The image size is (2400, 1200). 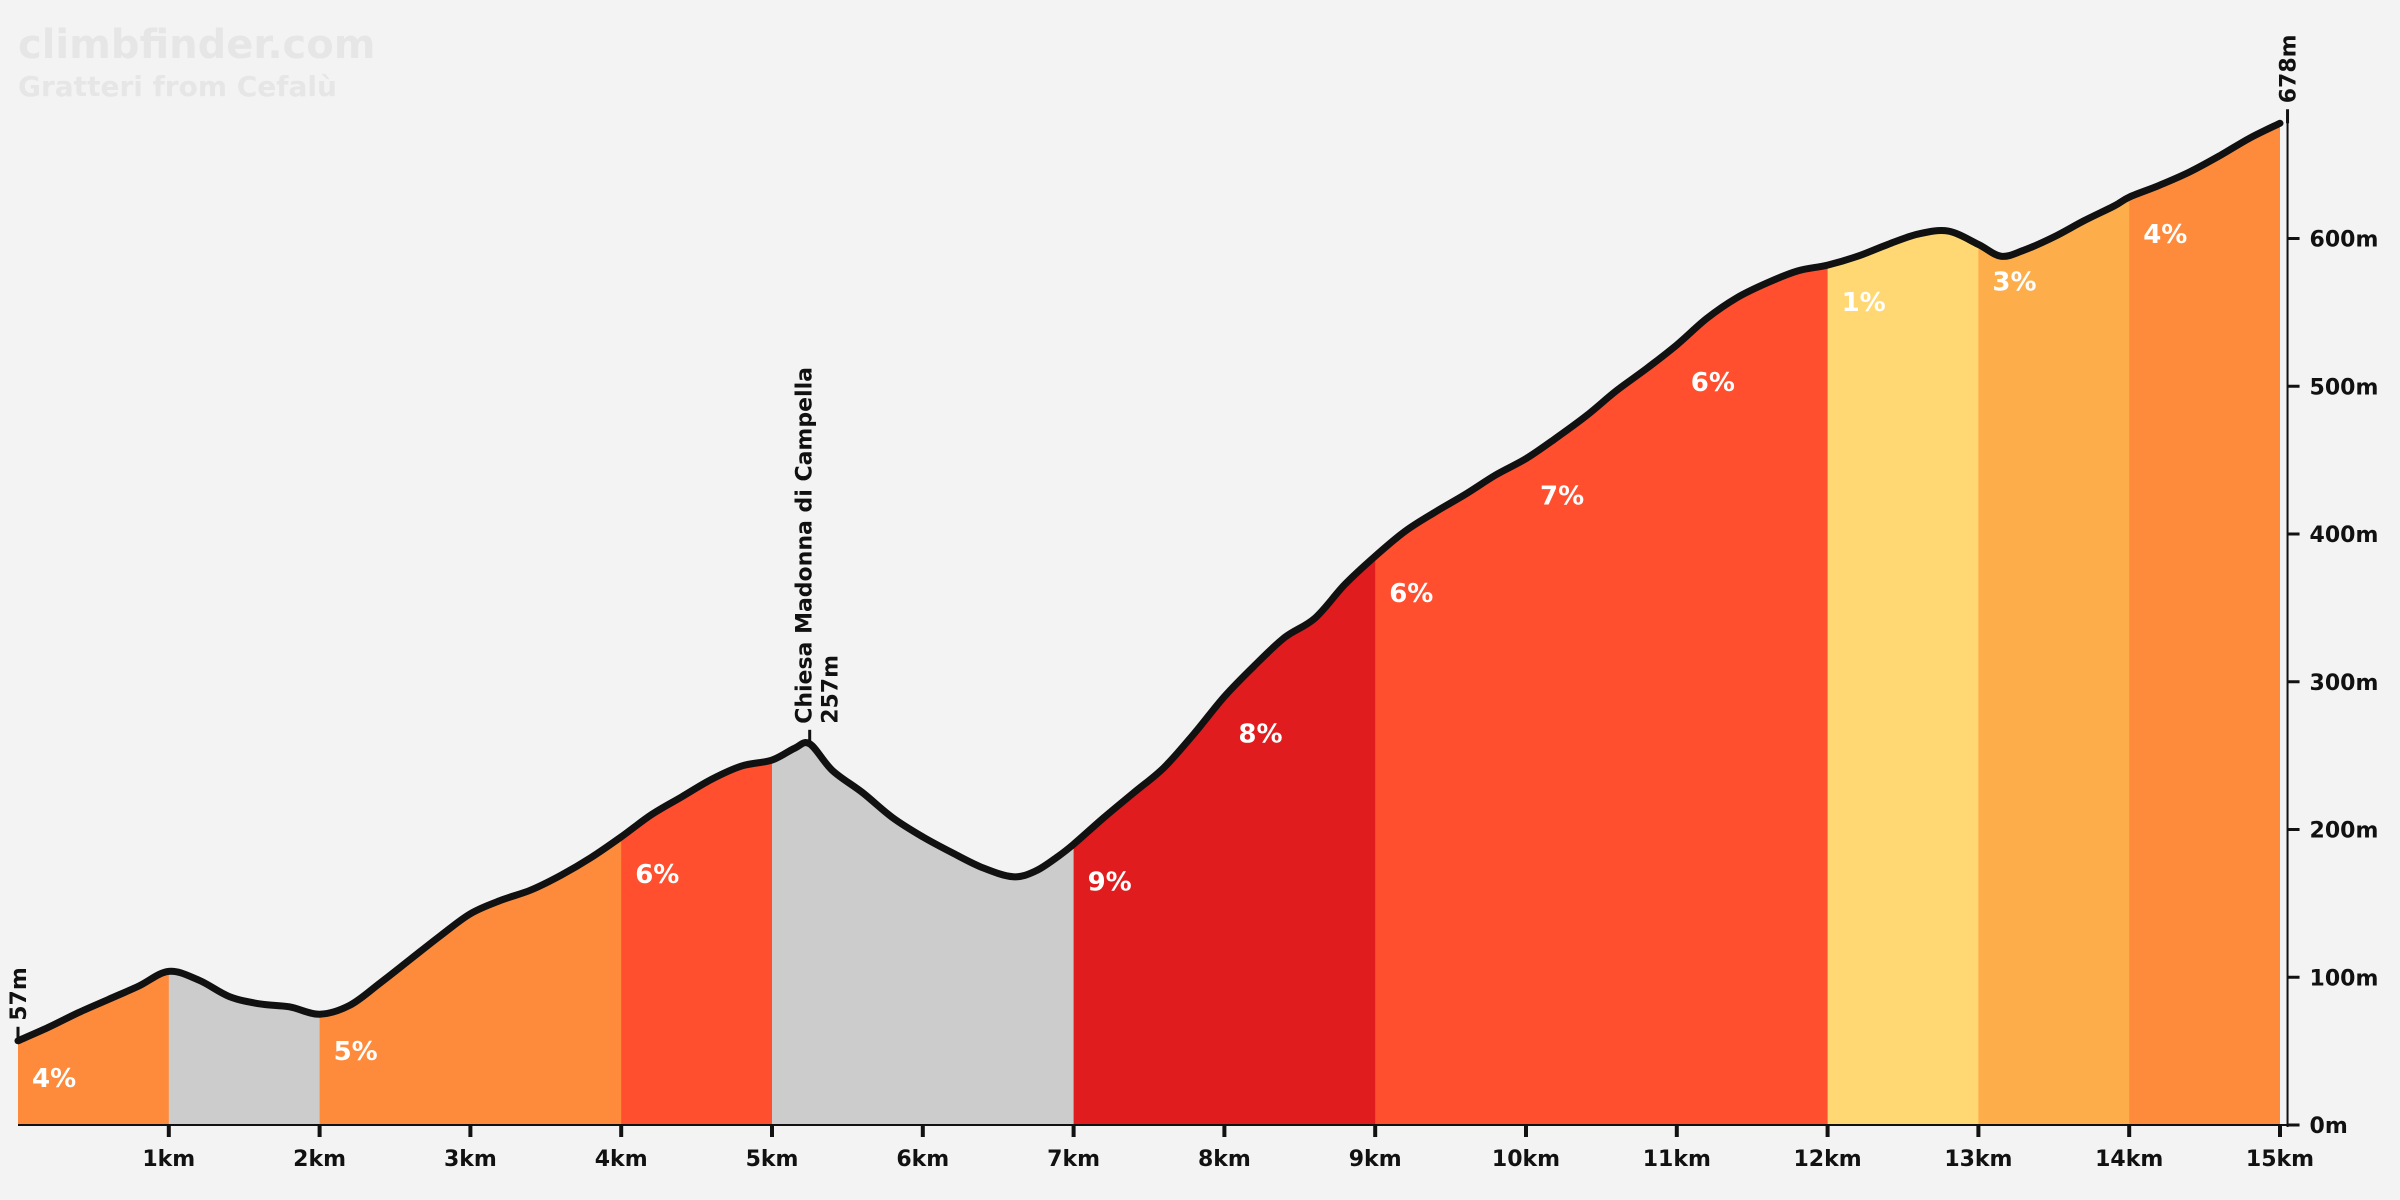 What do you see at coordinates (19, 994) in the screenshot?
I see `annotation-value: 57m` at bounding box center [19, 994].